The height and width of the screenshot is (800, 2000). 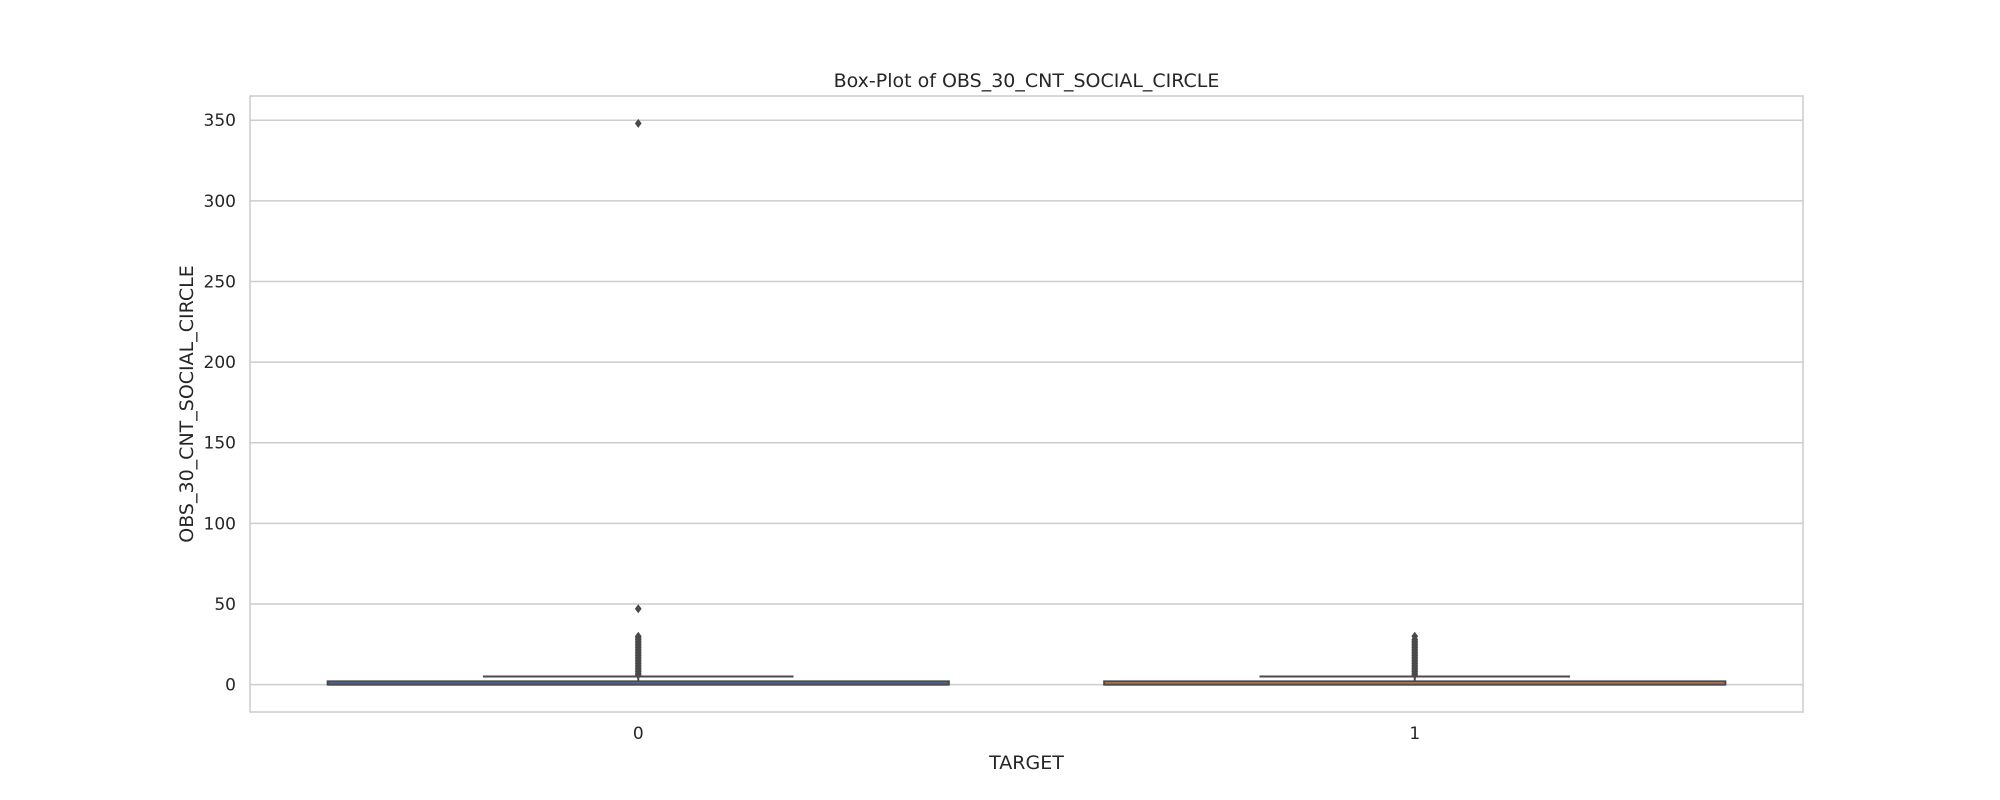 What do you see at coordinates (220, 363) in the screenshot?
I see `y-tick-label: 200` at bounding box center [220, 363].